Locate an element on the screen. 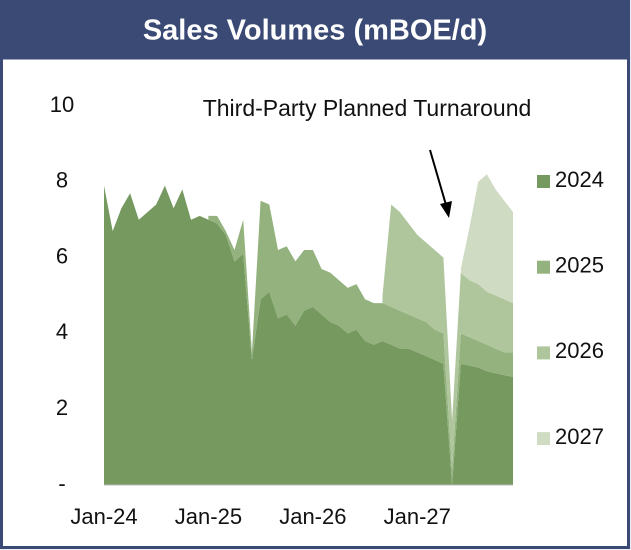 The height and width of the screenshot is (550, 631). chart-title: Sales Volumes (mBOE/d) is located at coordinates (315, 31).